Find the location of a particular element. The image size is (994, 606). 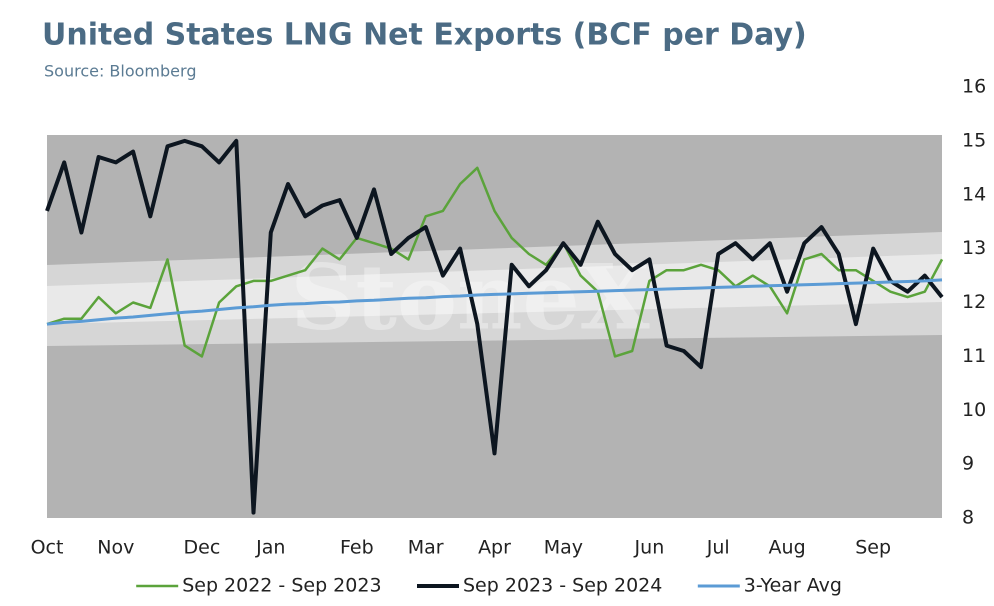

x-tick-label: Nov is located at coordinates (115, 548).